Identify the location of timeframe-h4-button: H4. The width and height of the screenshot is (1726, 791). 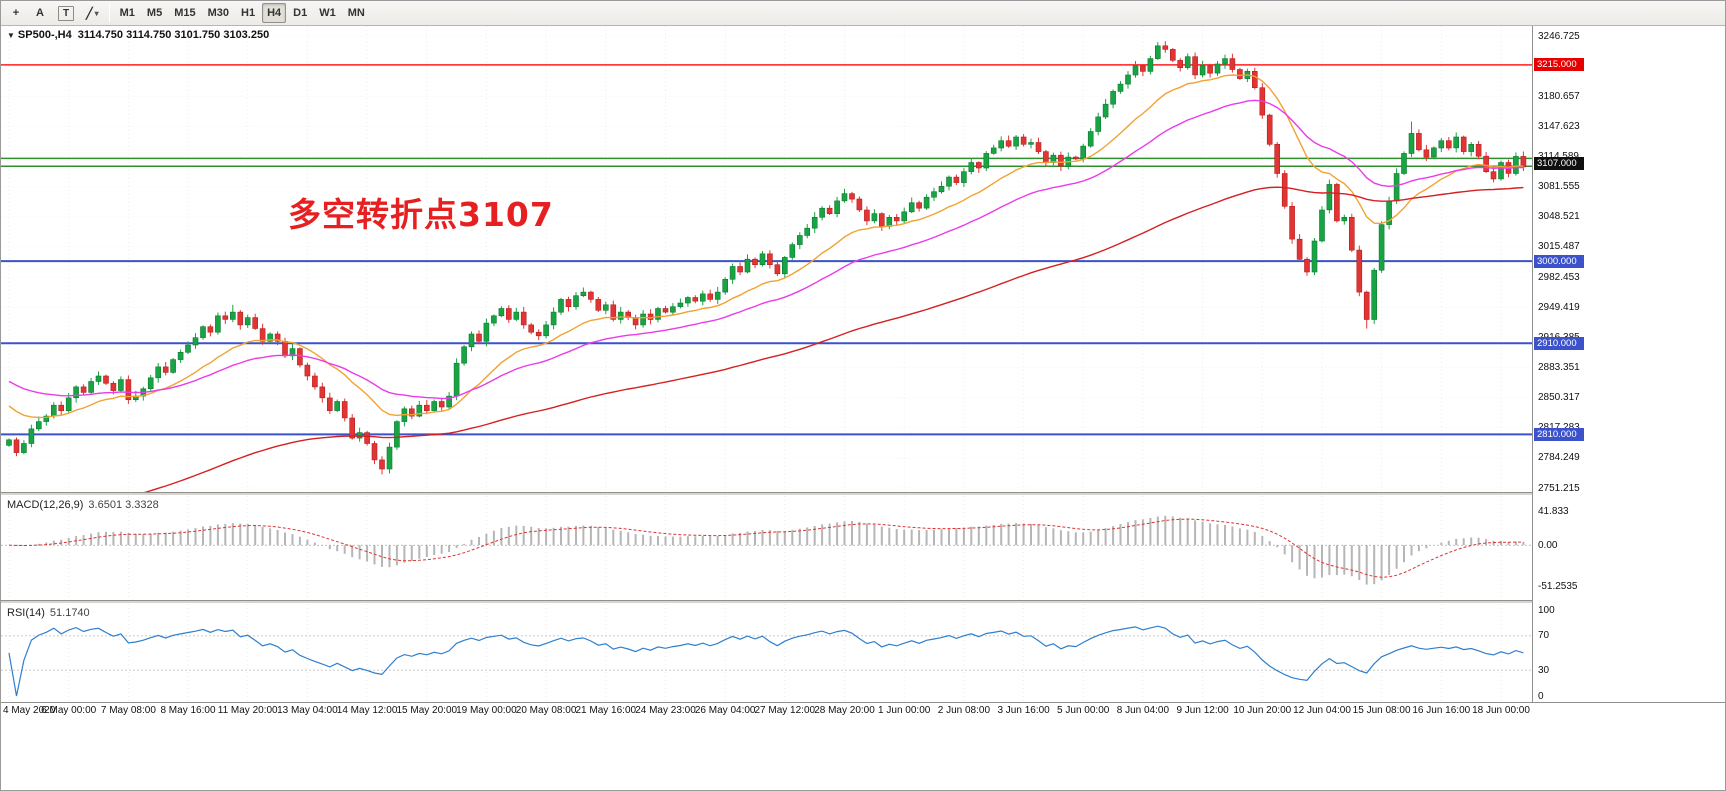
(274, 13).